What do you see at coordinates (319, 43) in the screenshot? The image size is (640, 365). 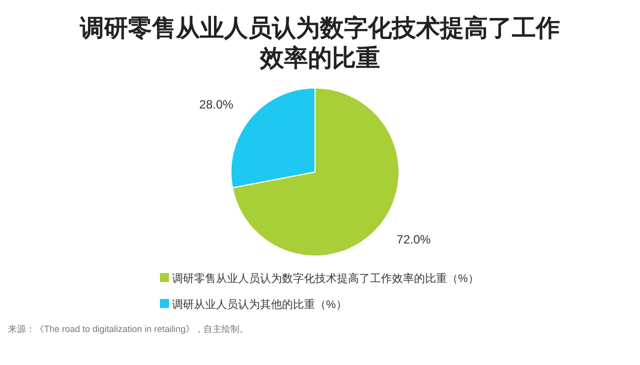 I see `chart-title: 调研零售从业人员认为数字化技术提高了工作效率的比重` at bounding box center [319, 43].